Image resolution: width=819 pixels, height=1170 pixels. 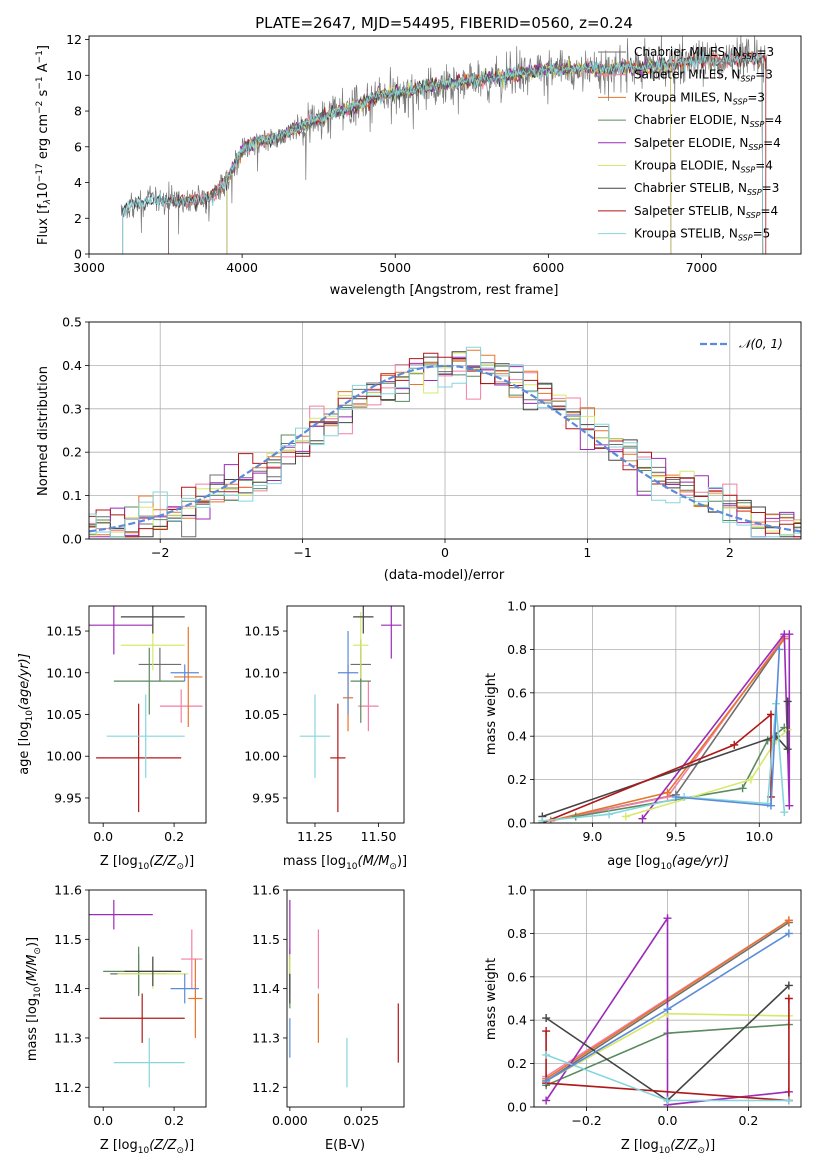 I want to click on legend-entry: Chabrier STELIB, NSSP=3, so click(x=706, y=189).